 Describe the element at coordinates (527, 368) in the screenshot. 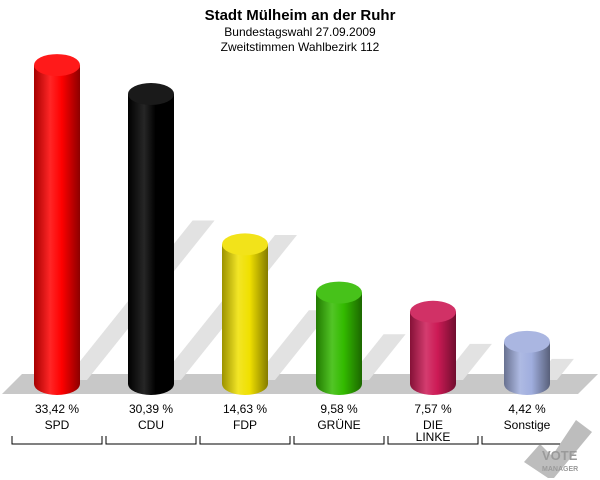

I see `bar-body-sonstige` at that location.